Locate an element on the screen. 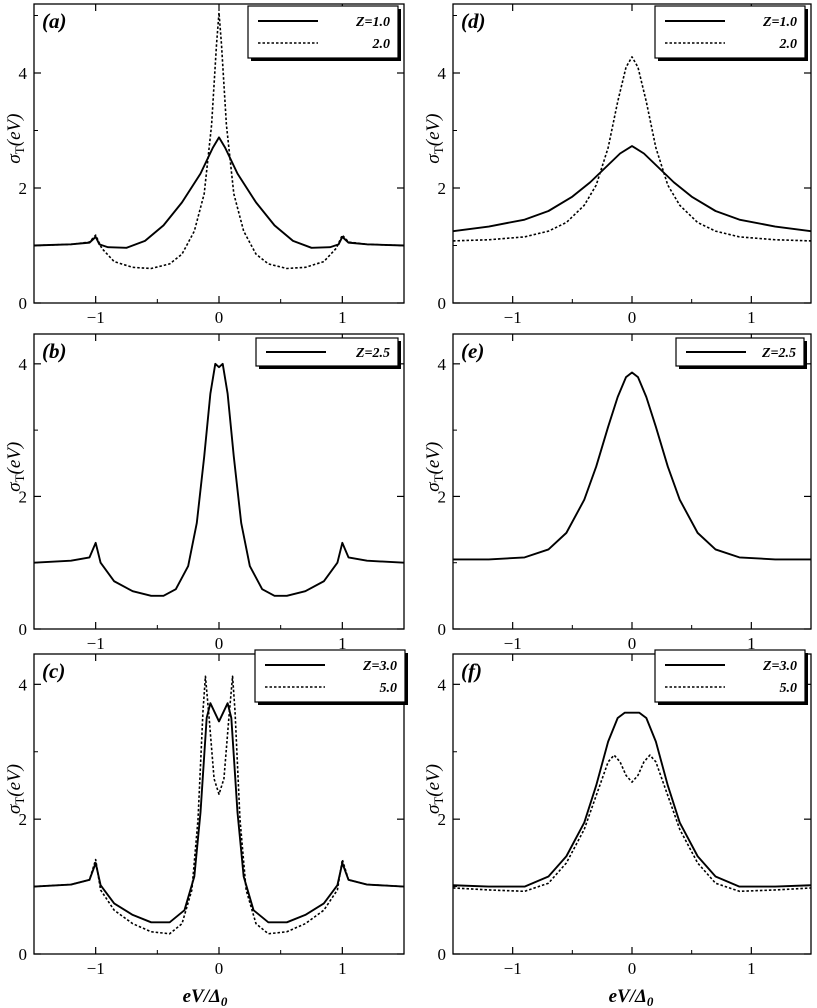  panel-label: (a) is located at coordinates (54, 21).